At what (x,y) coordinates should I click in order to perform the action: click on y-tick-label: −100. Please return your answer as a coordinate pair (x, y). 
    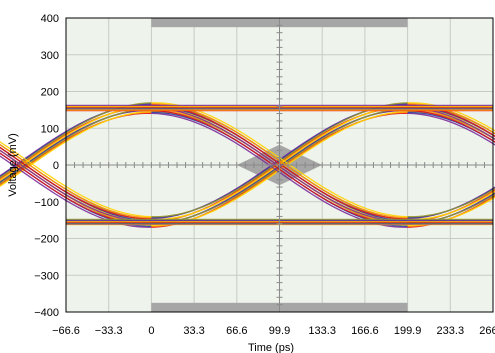
    Looking at the image, I should click on (46, 203).